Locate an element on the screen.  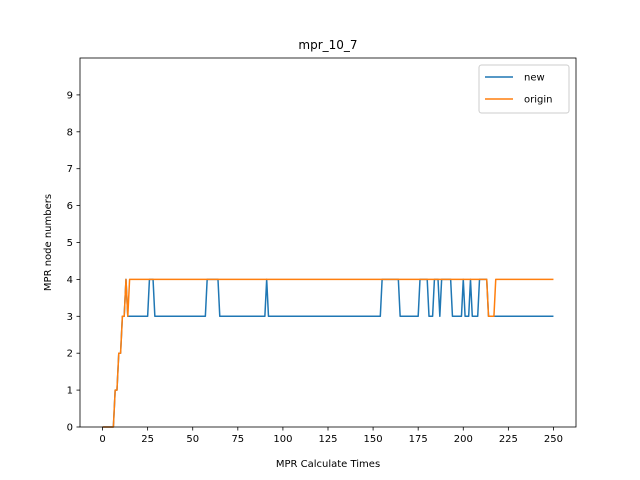
x-tick-label: 225 is located at coordinates (508, 439).